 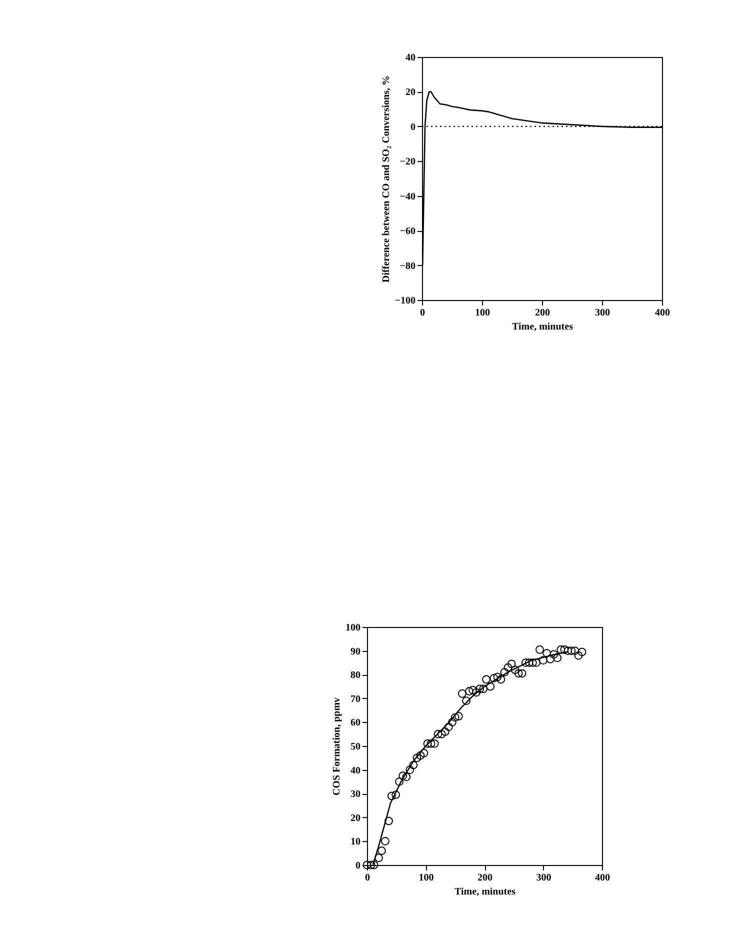 What do you see at coordinates (355, 676) in the screenshot?
I see `y-tick-label: 80` at bounding box center [355, 676].